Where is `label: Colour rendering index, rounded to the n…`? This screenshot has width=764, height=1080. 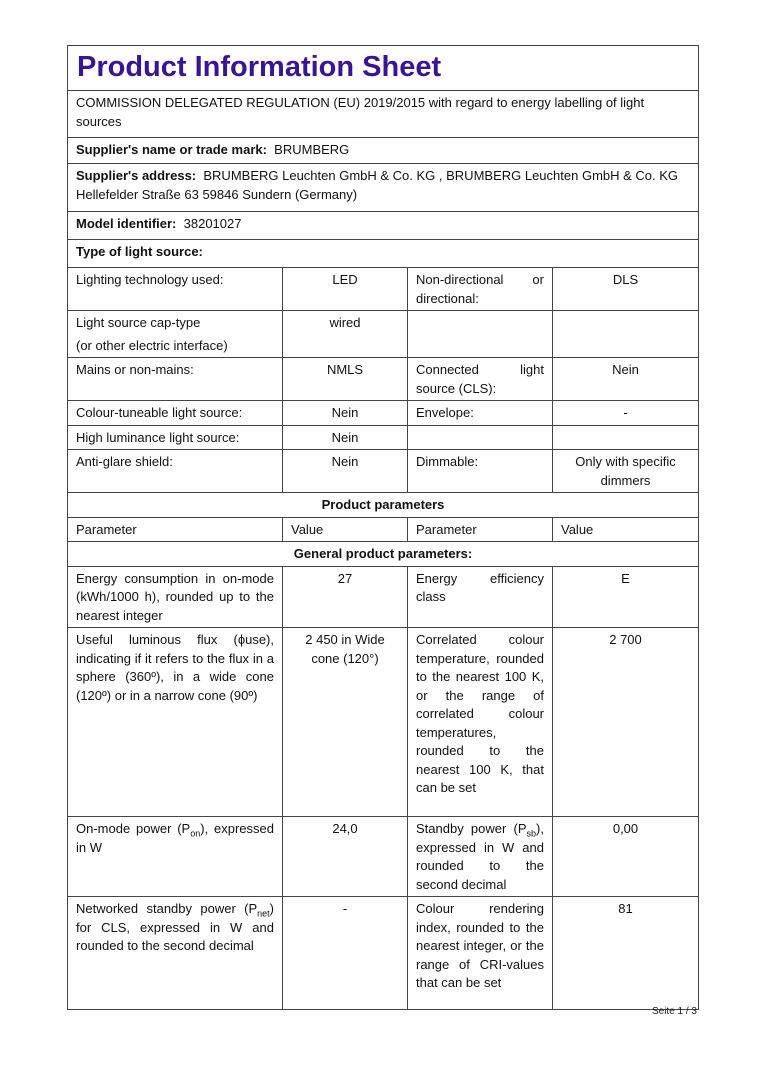
label: Colour rendering index, rounded to the n… is located at coordinates (480, 953).